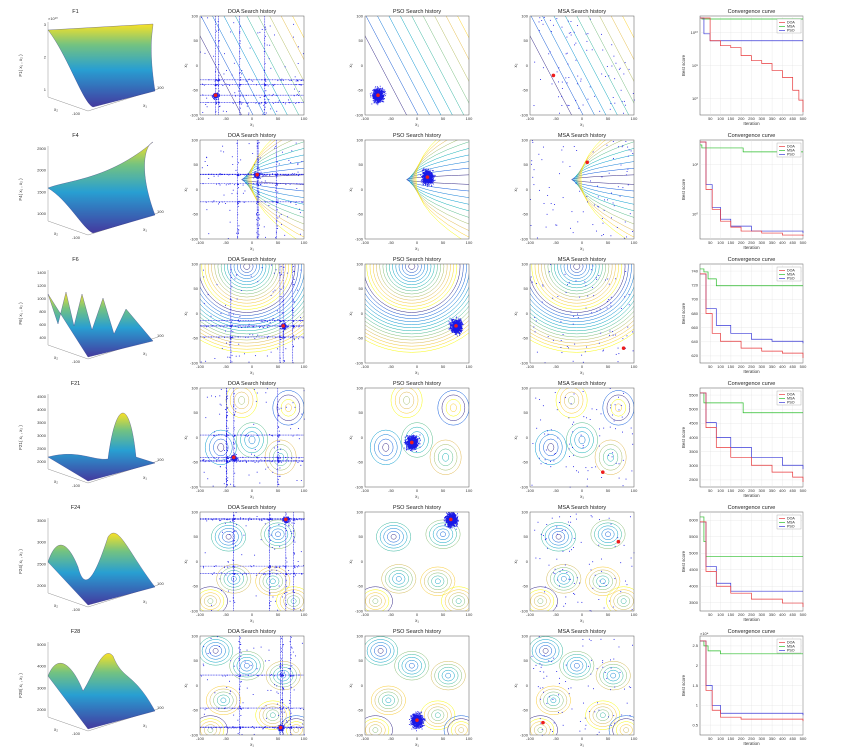 This screenshot has width=850, height=755. What do you see at coordinates (792, 242) in the screenshot?
I see `x-tick-label: 450` at bounding box center [792, 242].